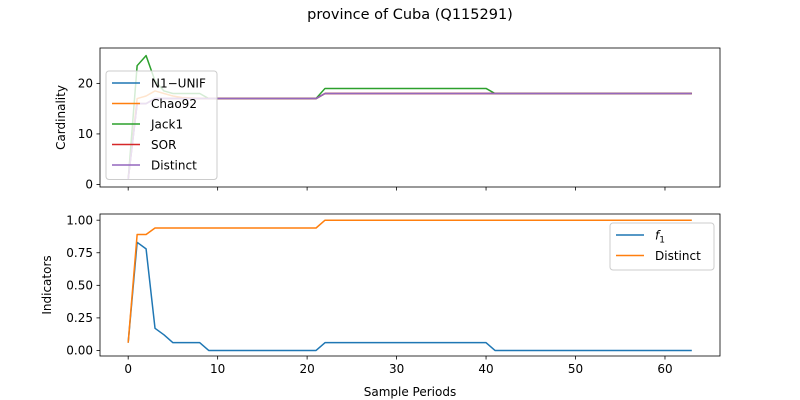  What do you see at coordinates (396, 369) in the screenshot?
I see `x-tick-label: 30` at bounding box center [396, 369].